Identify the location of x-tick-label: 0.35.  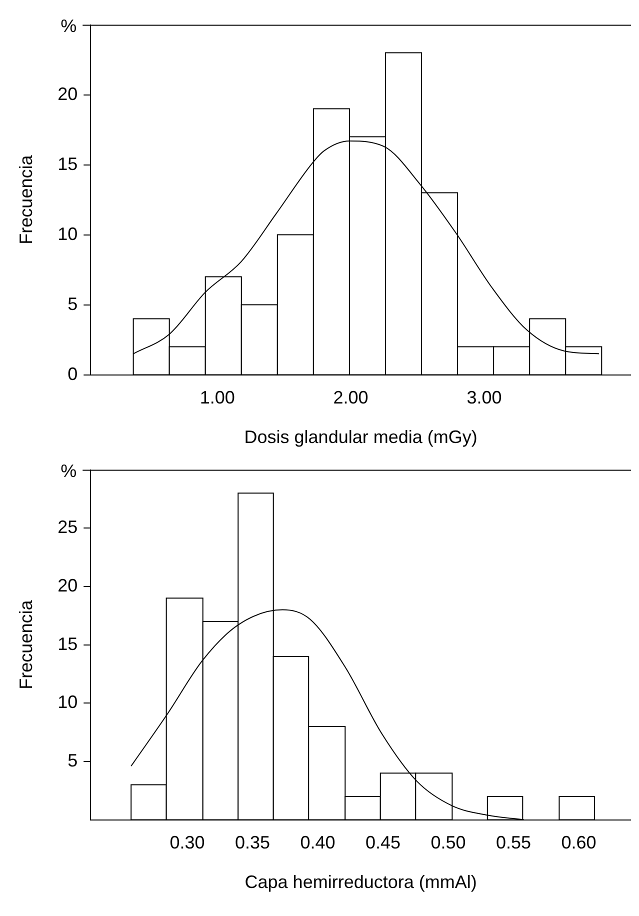
(252, 842).